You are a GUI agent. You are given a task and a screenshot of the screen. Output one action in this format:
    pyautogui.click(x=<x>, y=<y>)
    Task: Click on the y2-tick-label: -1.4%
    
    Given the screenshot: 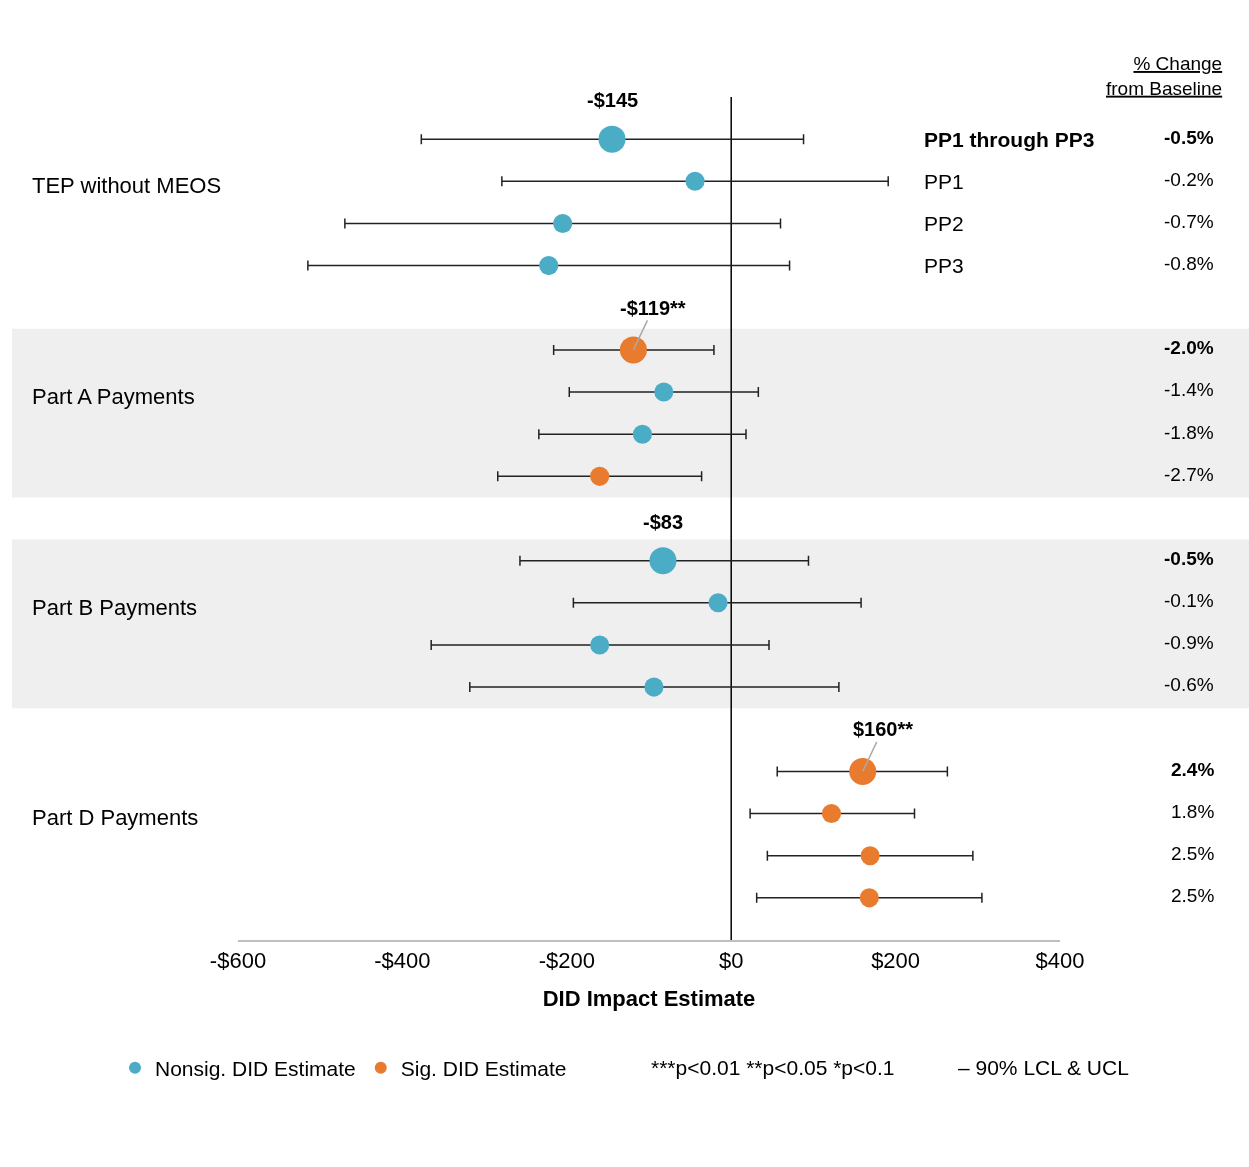 What is the action you would take?
    pyautogui.click(x=1189, y=389)
    